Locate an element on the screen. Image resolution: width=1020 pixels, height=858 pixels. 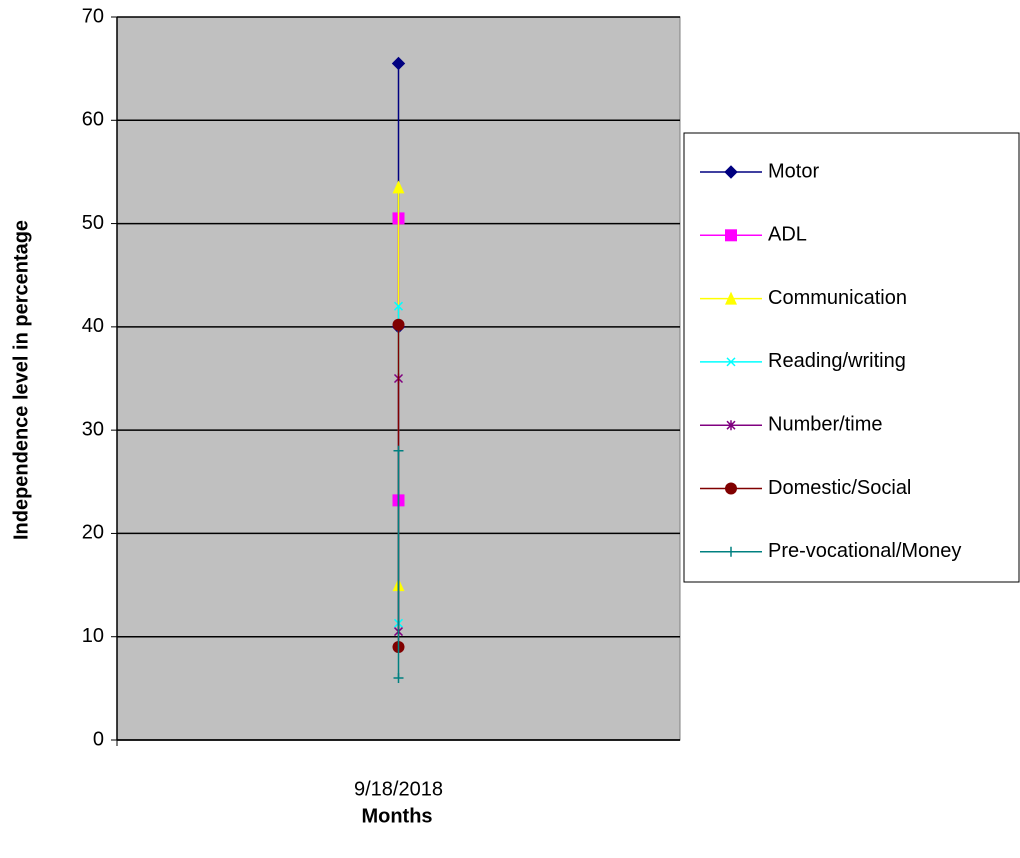
legend-label: Communication is located at coordinates (837, 298).